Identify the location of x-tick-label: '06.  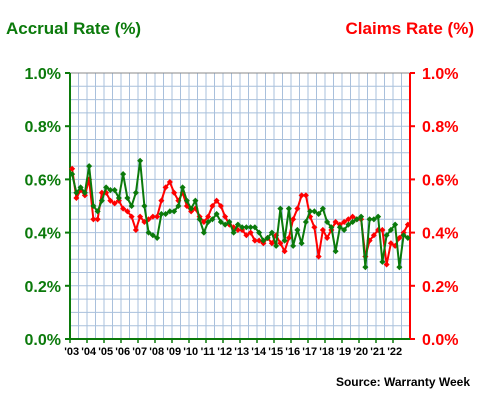
(122, 352).